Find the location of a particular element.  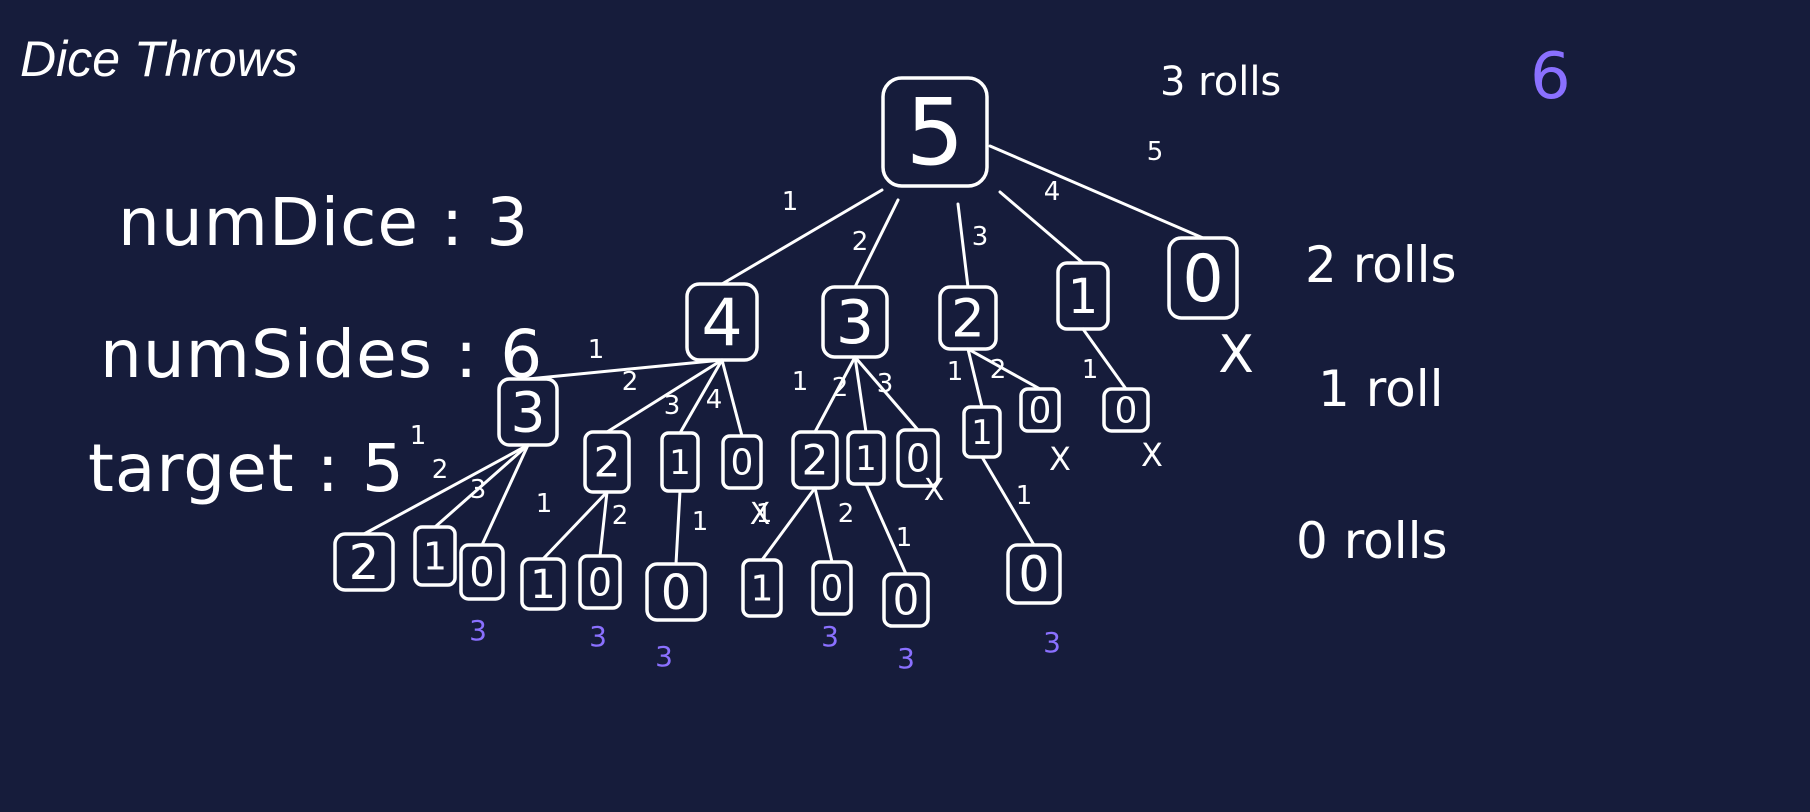

level2-node: 2 is located at coordinates (607, 462).